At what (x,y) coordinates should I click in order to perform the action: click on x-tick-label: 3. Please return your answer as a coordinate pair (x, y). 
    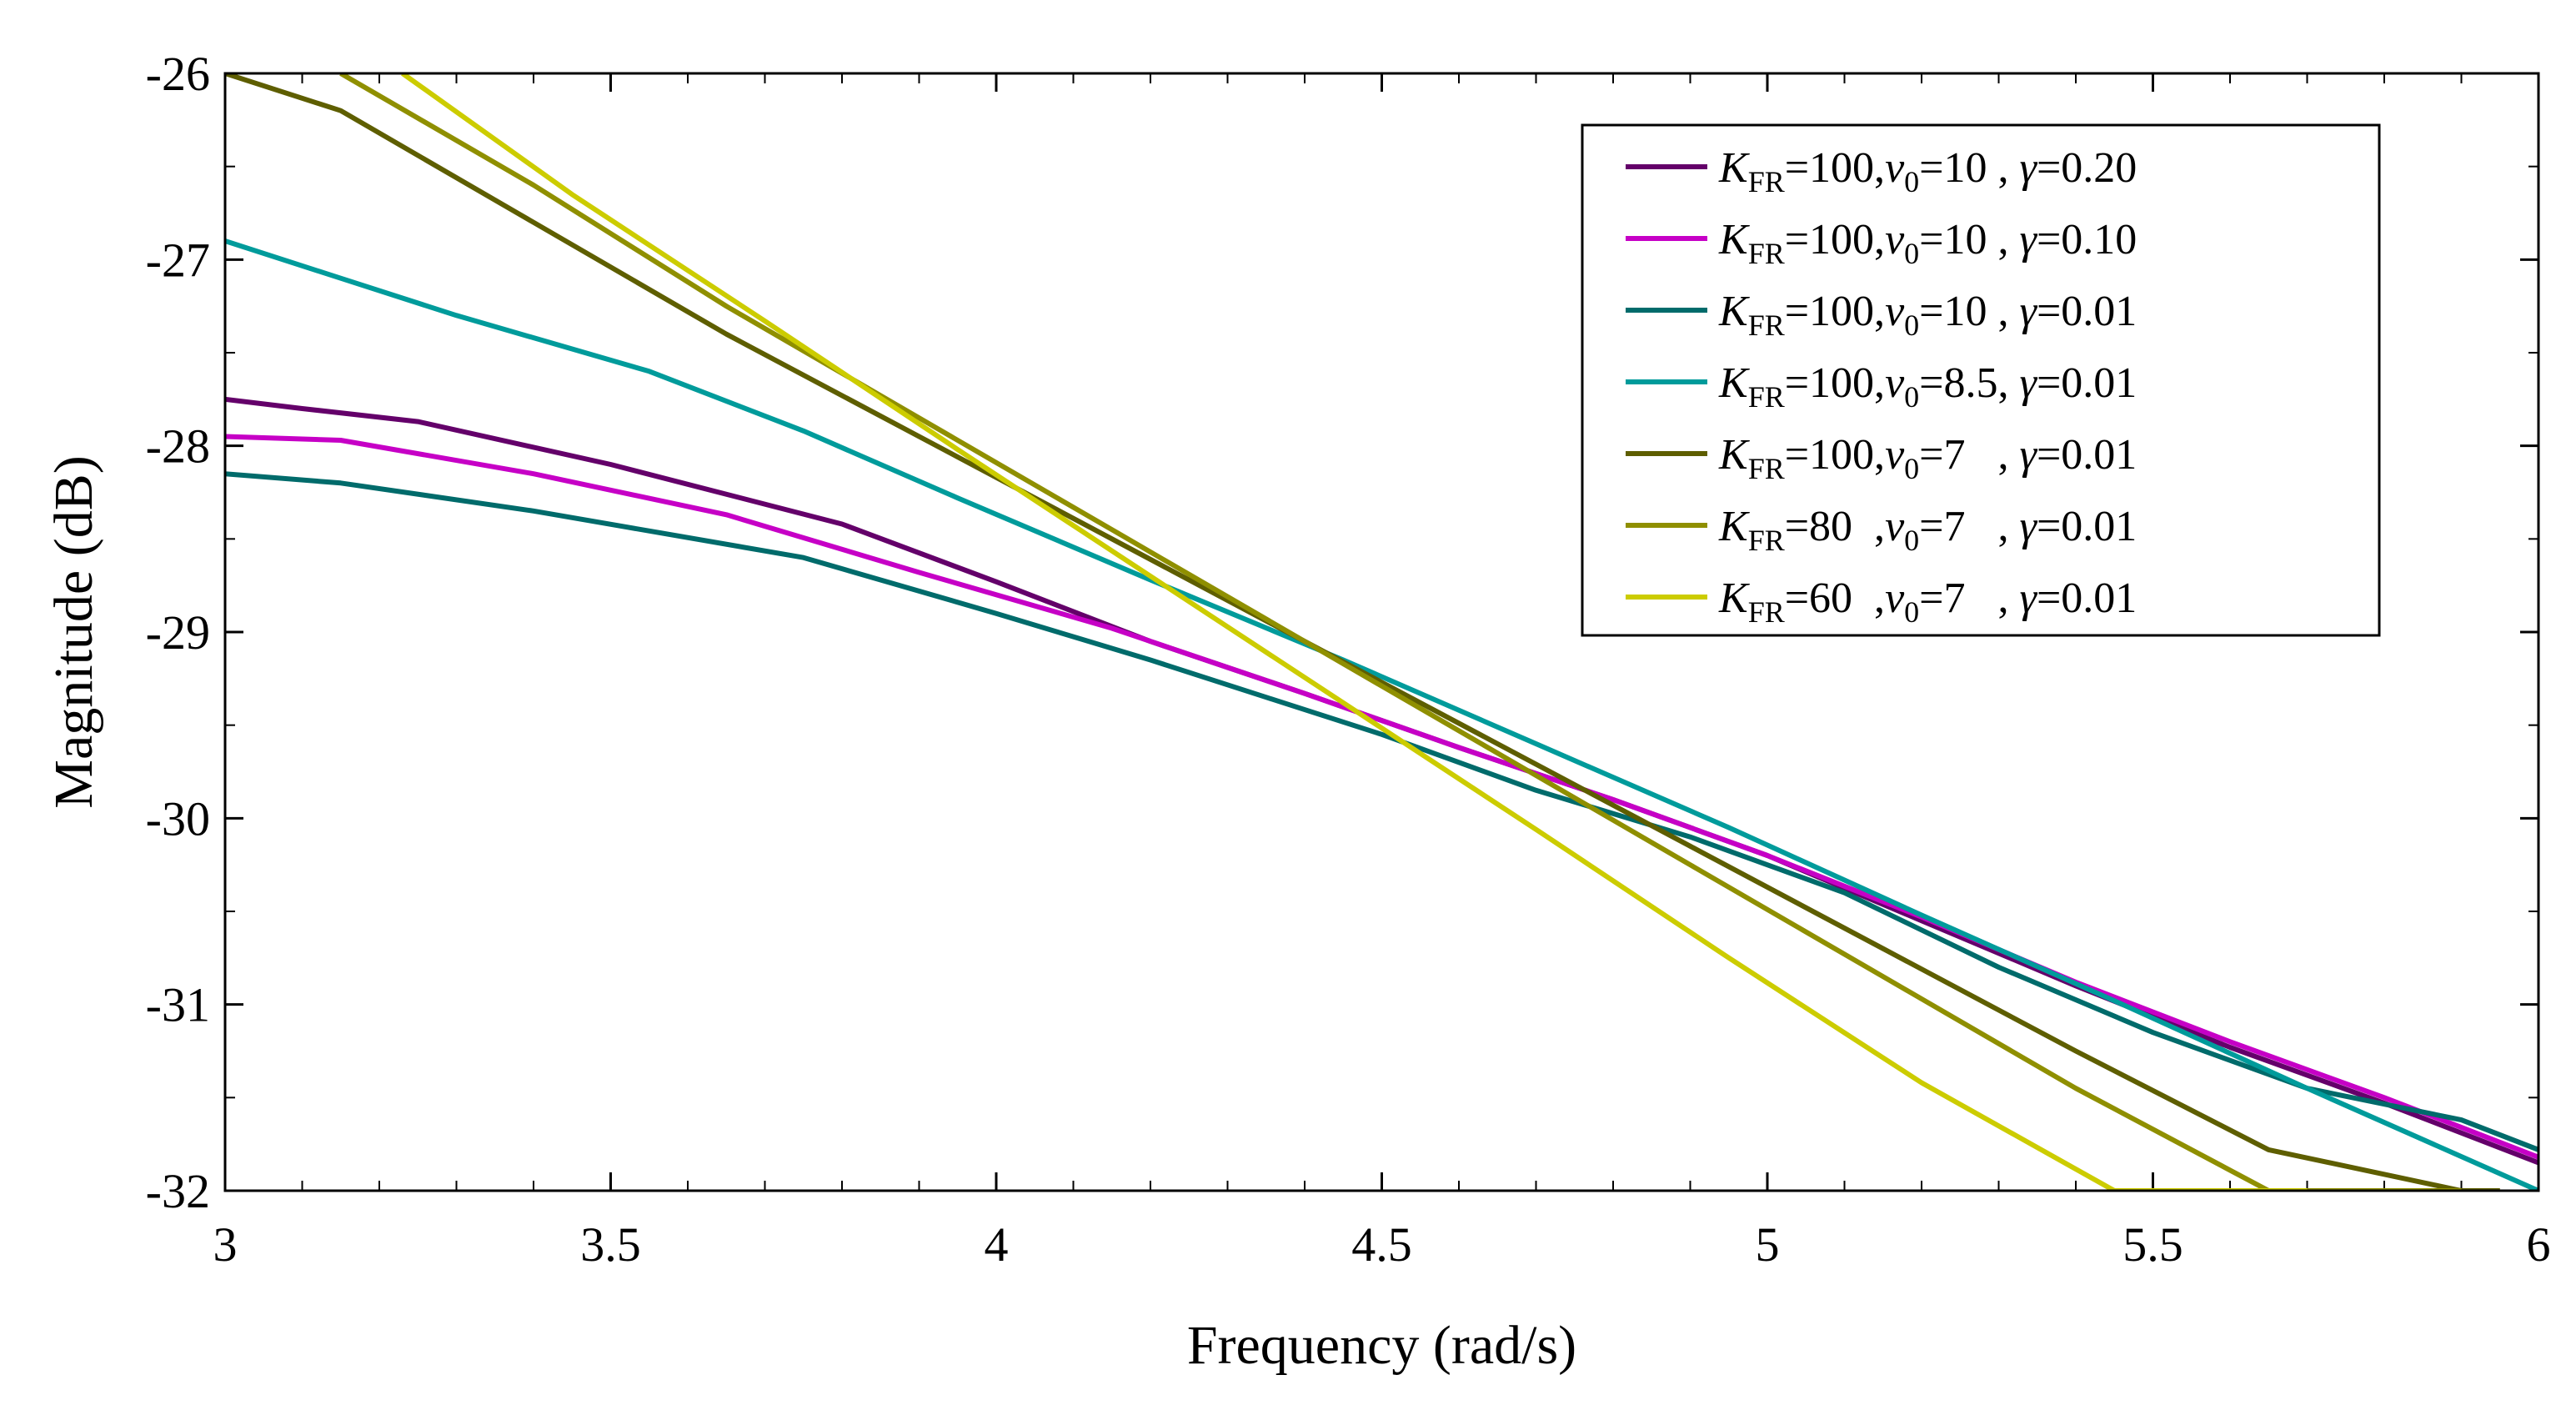
    Looking at the image, I should click on (225, 1244).